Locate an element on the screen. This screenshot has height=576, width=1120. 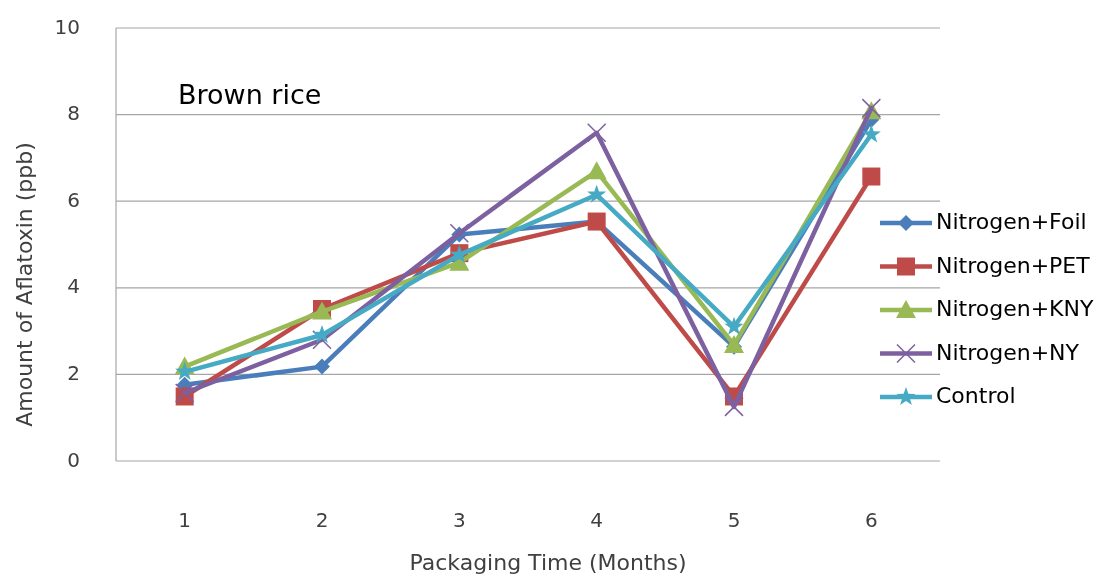
x-tick-label: 2 is located at coordinates (322, 520).